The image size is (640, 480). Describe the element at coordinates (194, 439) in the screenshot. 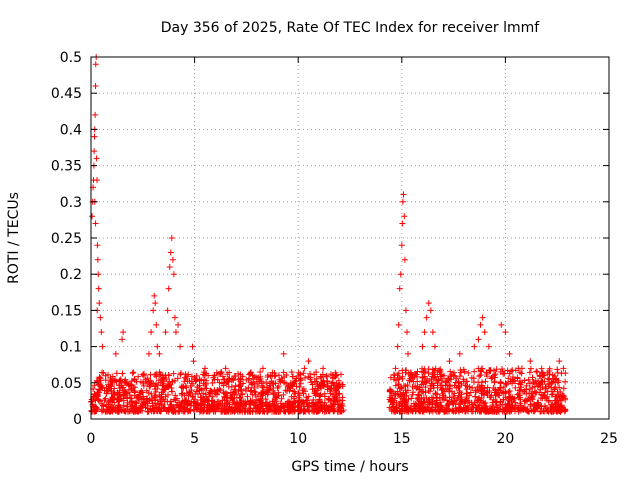

I see `x-tick-label: 5` at that location.